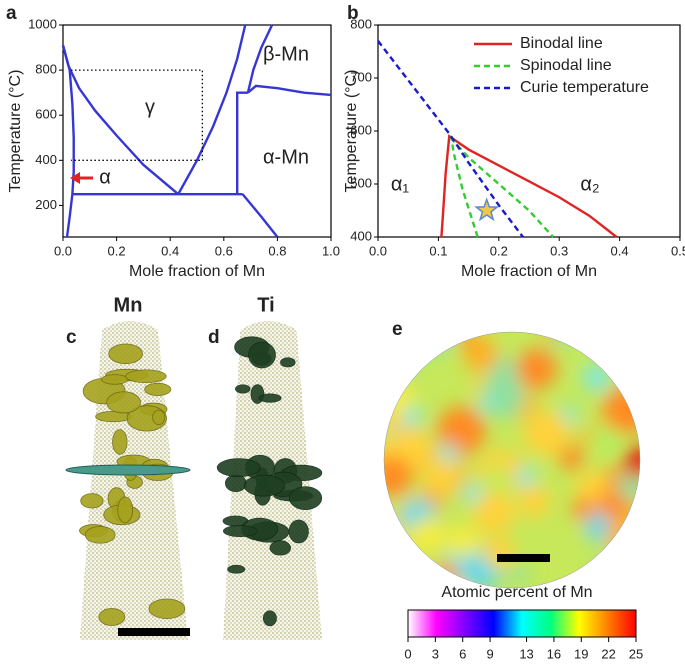 The image size is (685, 665). What do you see at coordinates (554, 653) in the screenshot?
I see `colorbar-tick-label: 16` at bounding box center [554, 653].